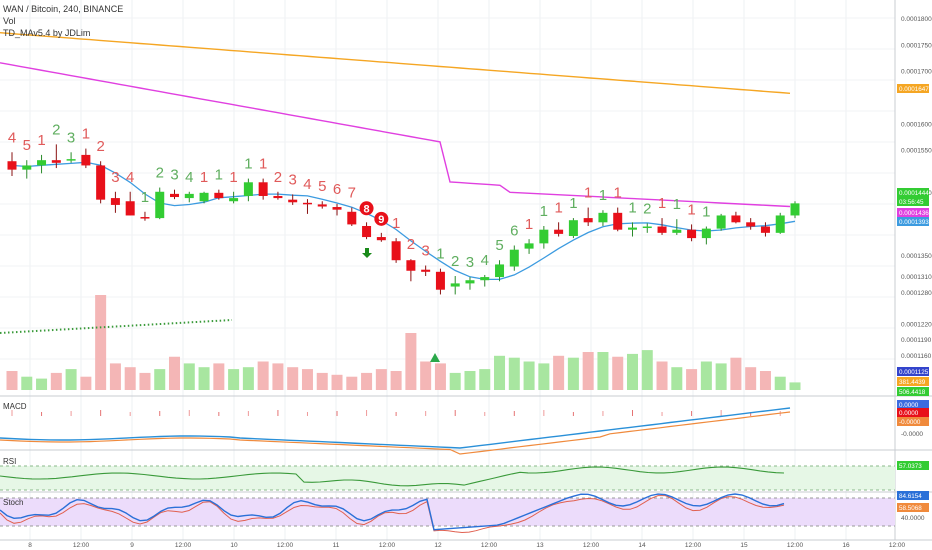 The width and height of the screenshot is (932, 550). Describe the element at coordinates (47, 33) in the screenshot. I see `indicator-td-label: TD_MAv5.4 by JDLim` at that location.